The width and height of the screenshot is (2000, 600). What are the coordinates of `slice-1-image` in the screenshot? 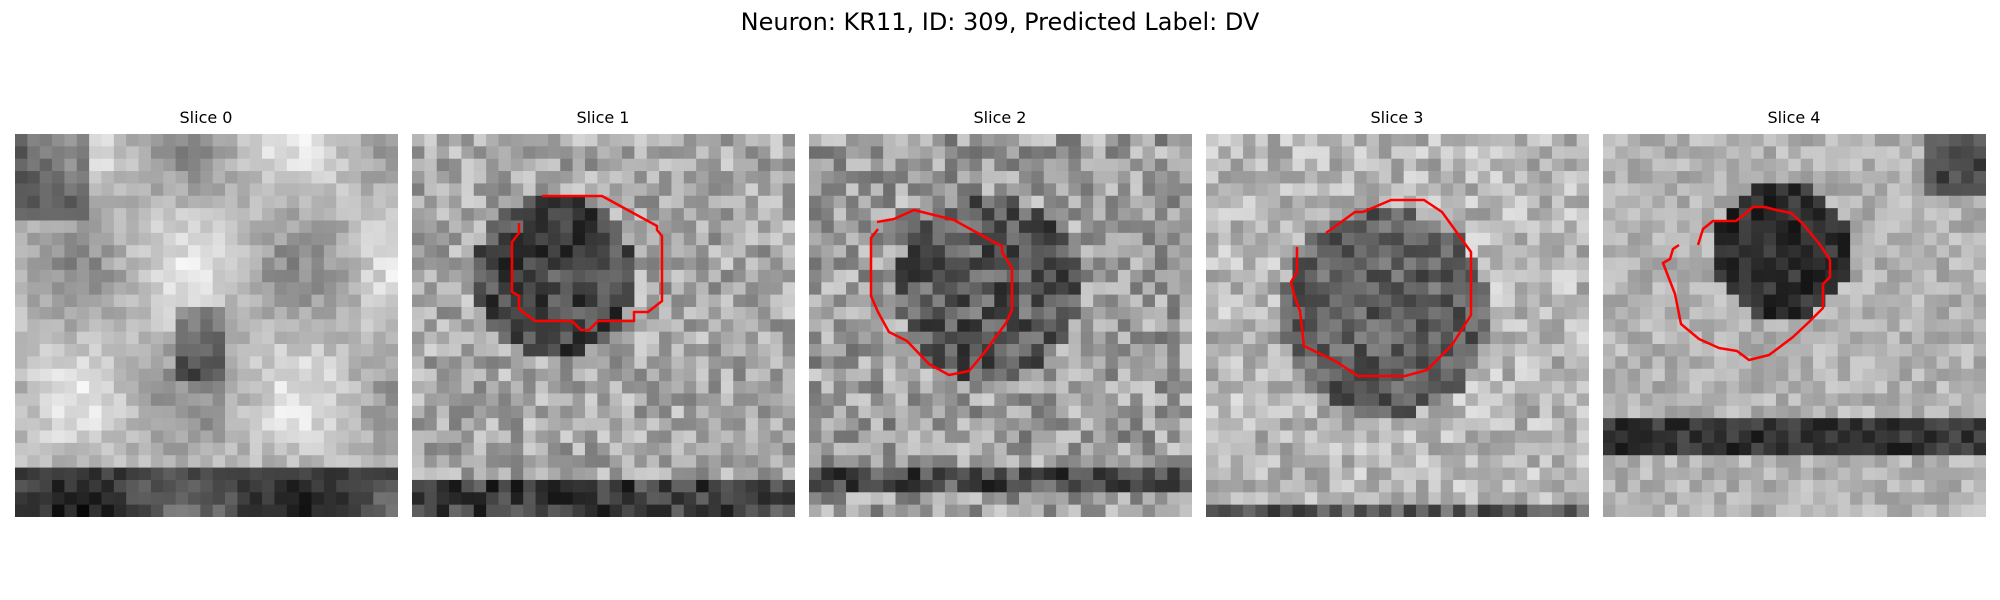 It's located at (603, 325).